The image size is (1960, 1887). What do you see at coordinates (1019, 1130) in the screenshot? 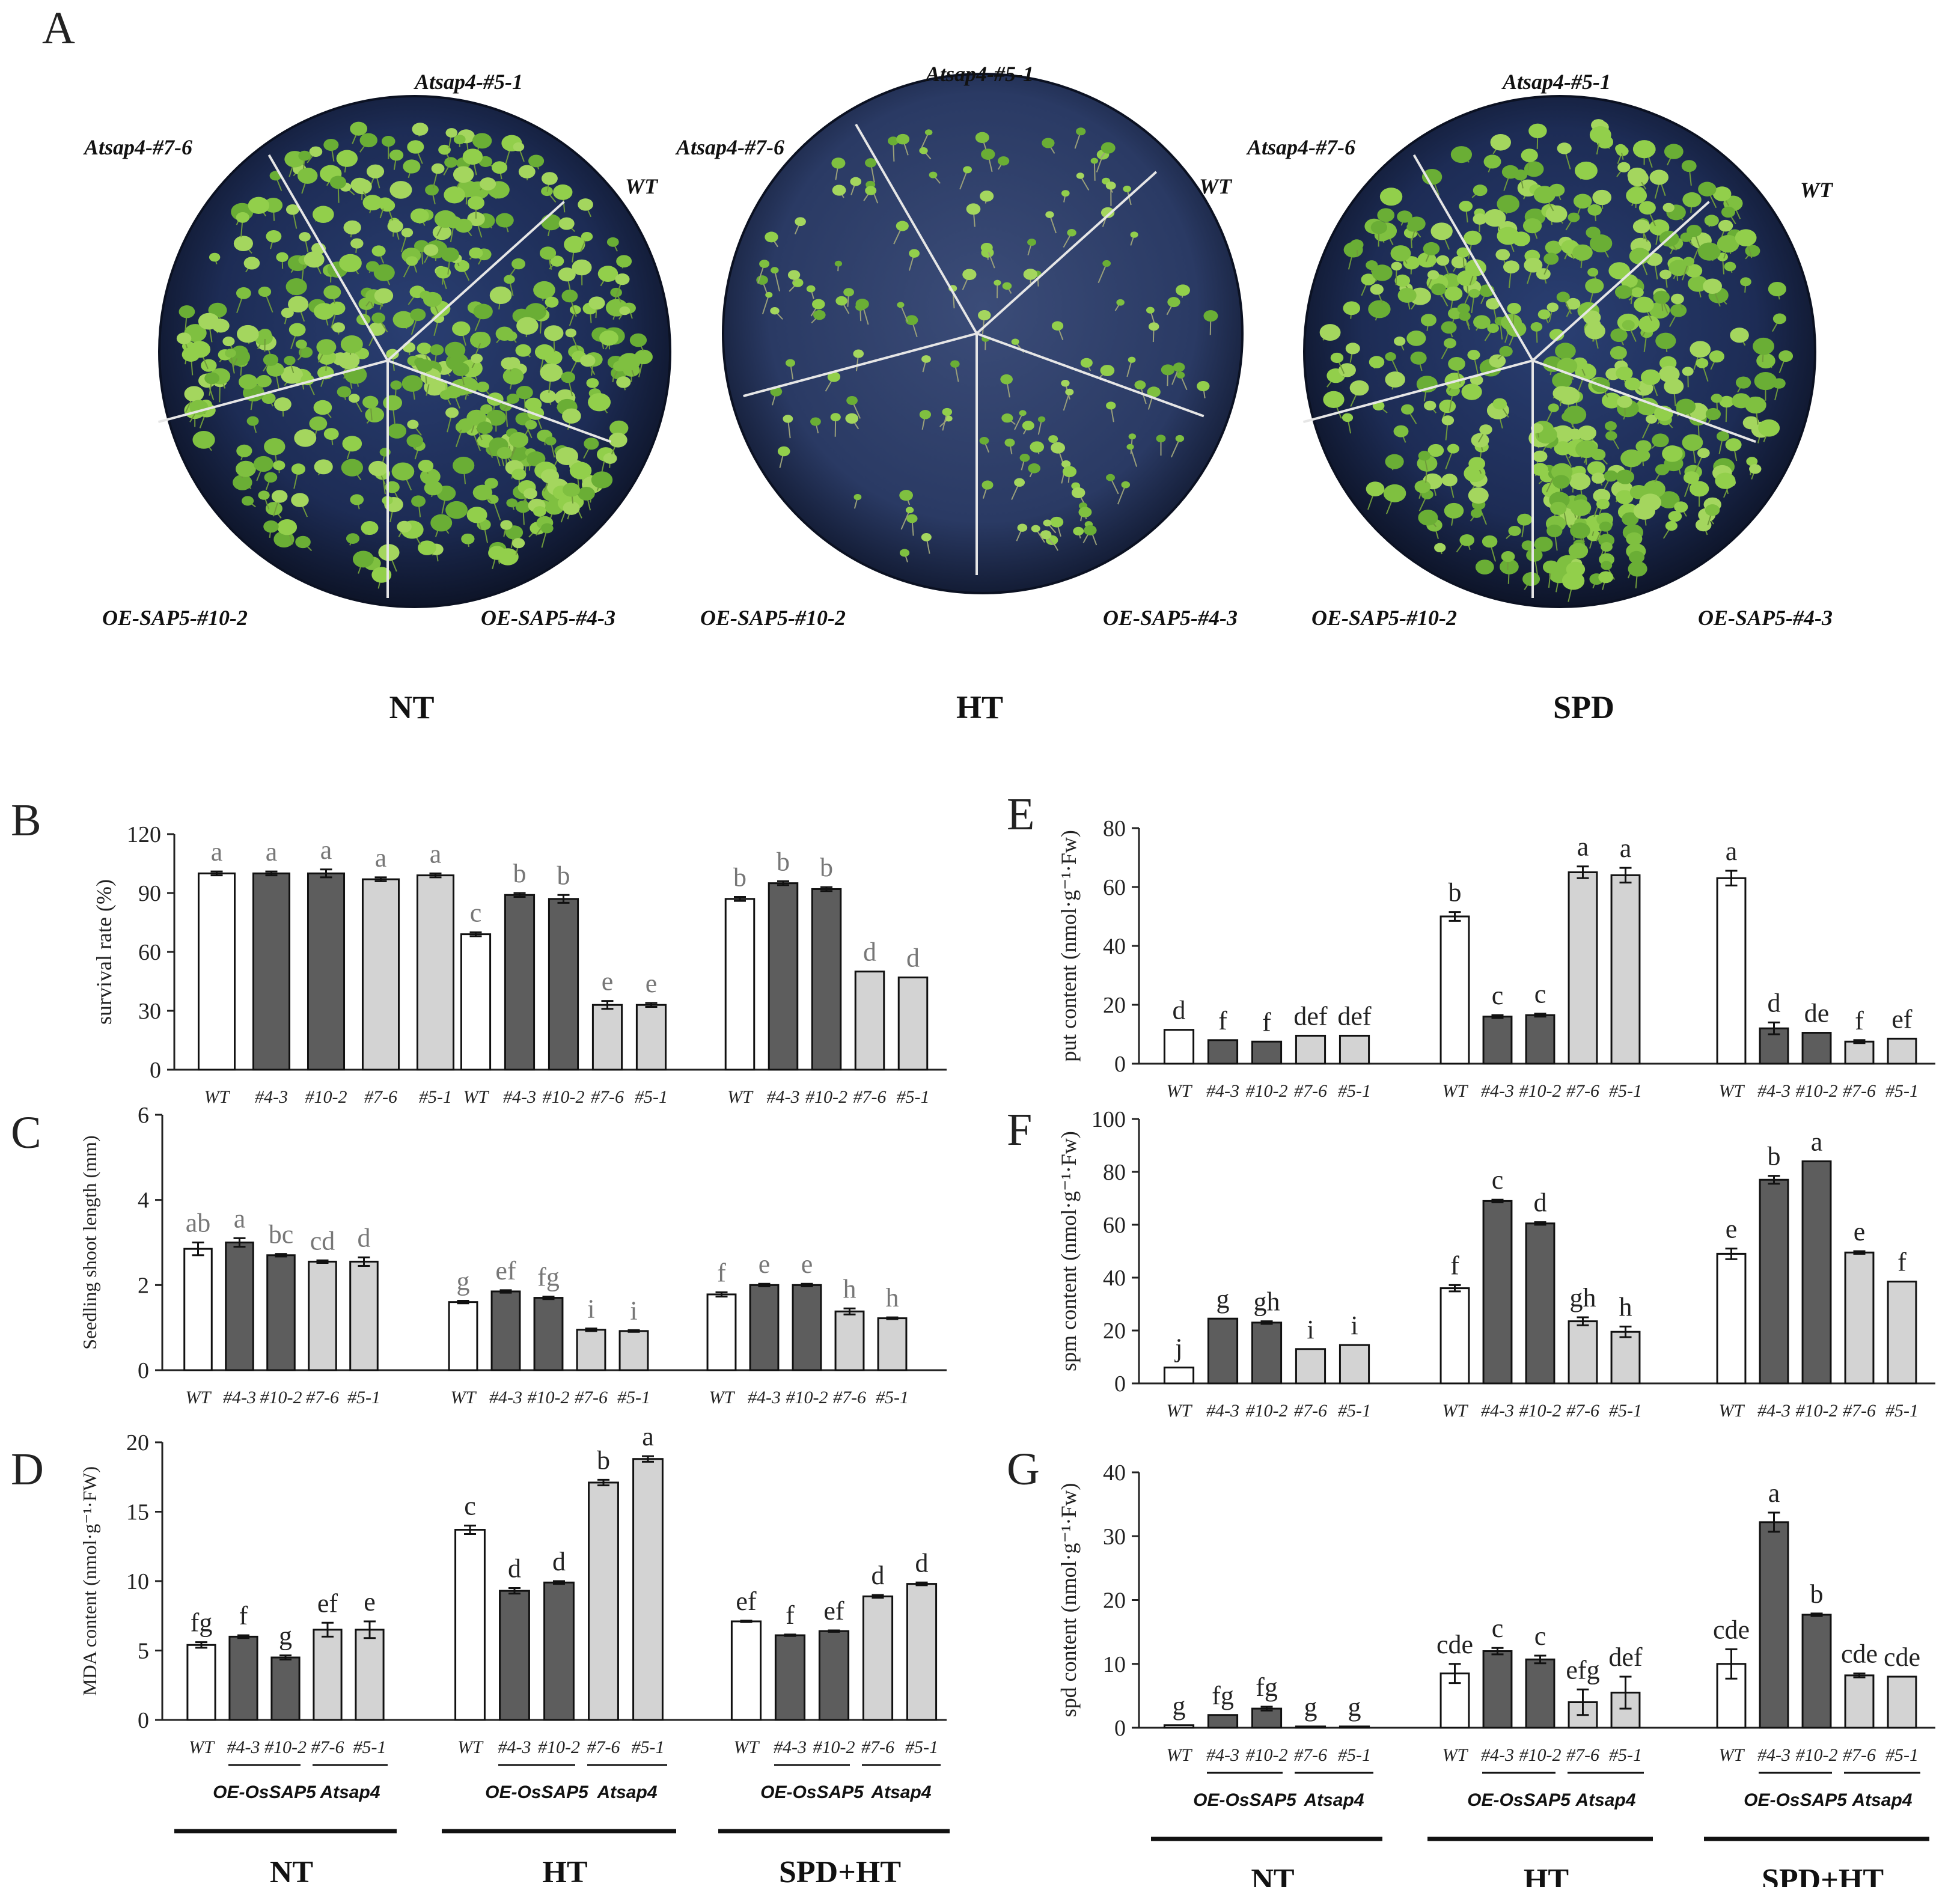
I see `panel-letter-f: F` at bounding box center [1019, 1130].